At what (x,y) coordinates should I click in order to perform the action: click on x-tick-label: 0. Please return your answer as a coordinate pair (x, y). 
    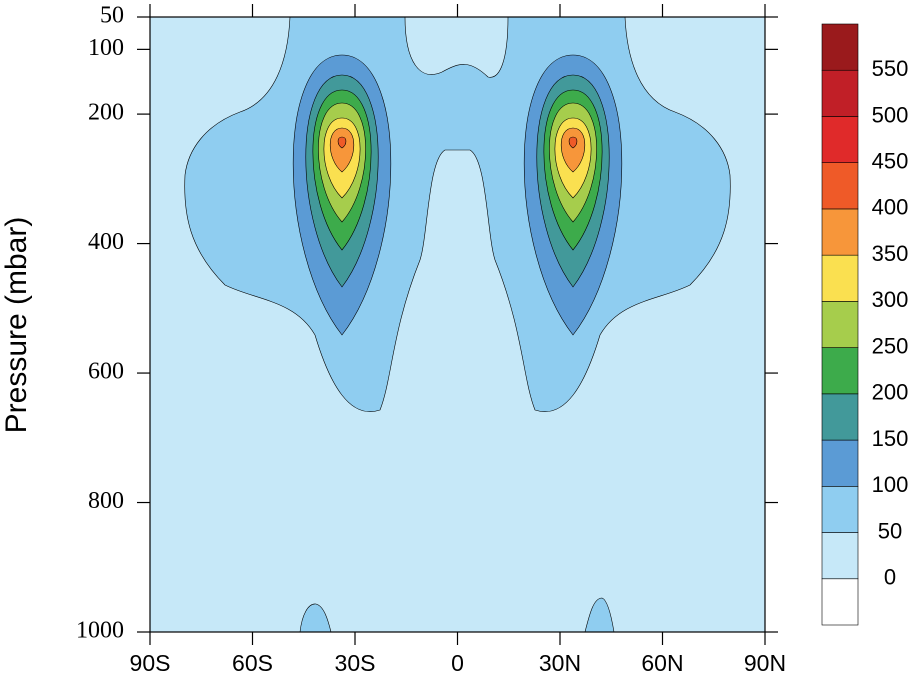
    Looking at the image, I should click on (457, 663).